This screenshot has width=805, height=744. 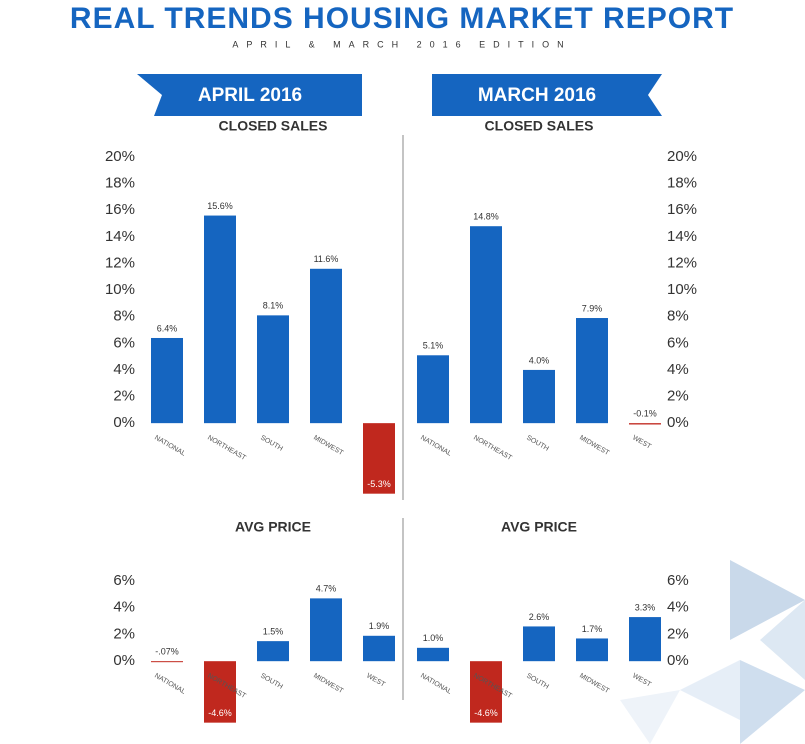 What do you see at coordinates (645, 607) in the screenshot?
I see `value-label: 3.3%` at bounding box center [645, 607].